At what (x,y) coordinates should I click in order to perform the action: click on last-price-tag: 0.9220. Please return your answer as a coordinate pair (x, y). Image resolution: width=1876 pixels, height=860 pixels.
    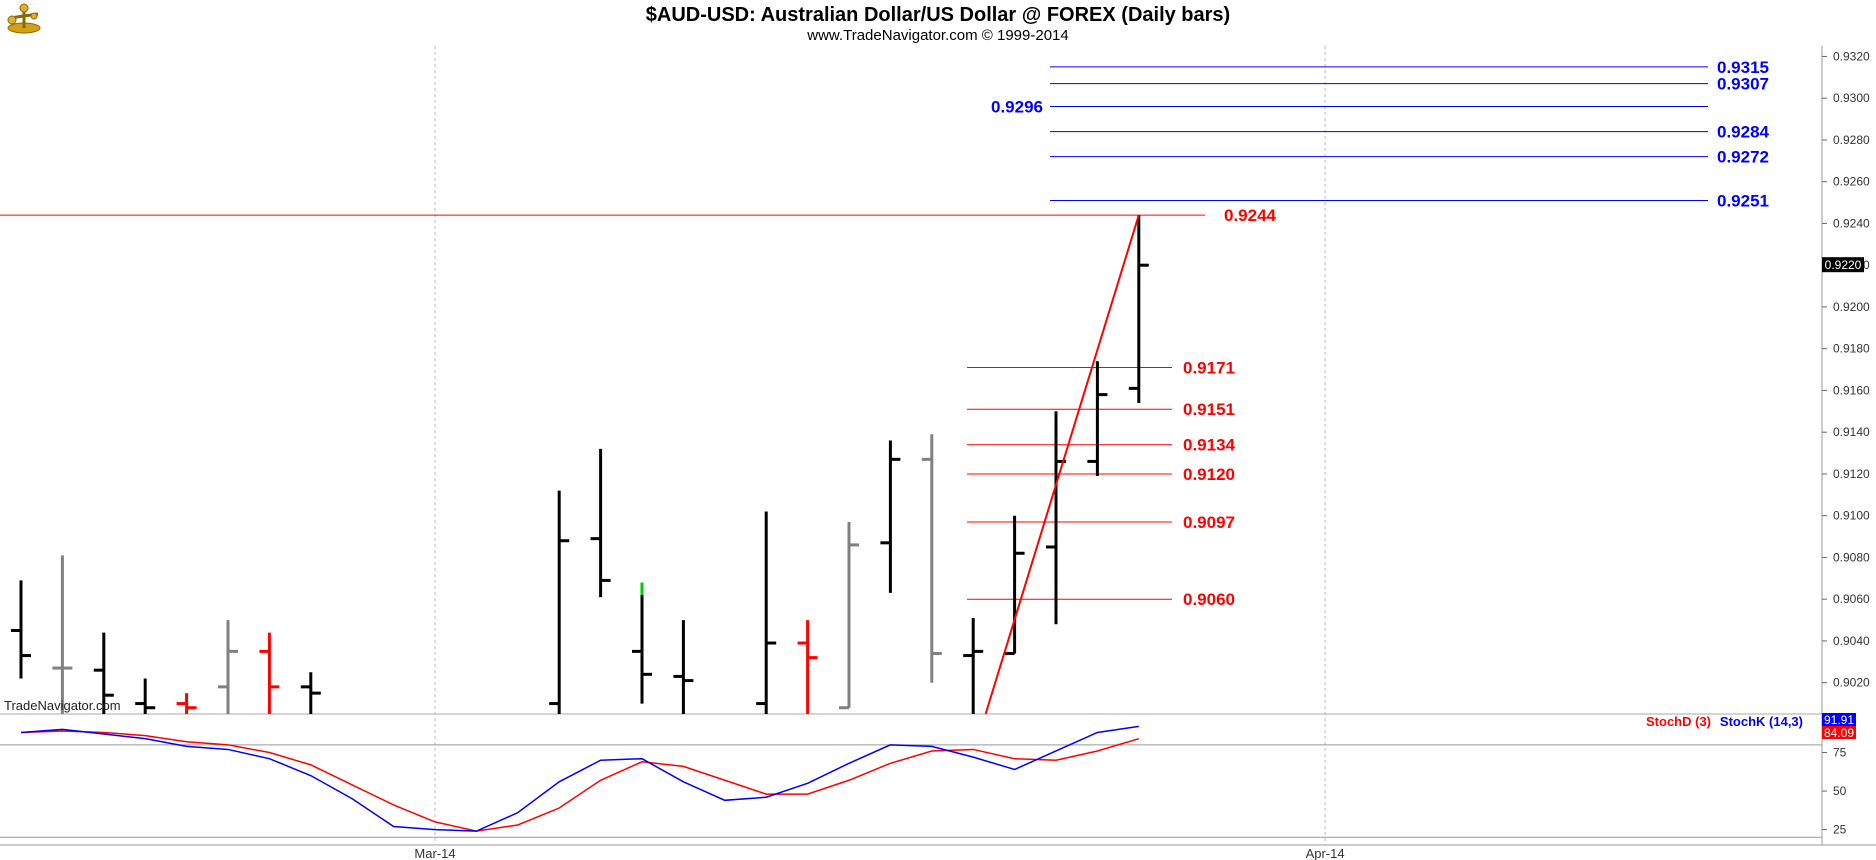
    Looking at the image, I should click on (1843, 265).